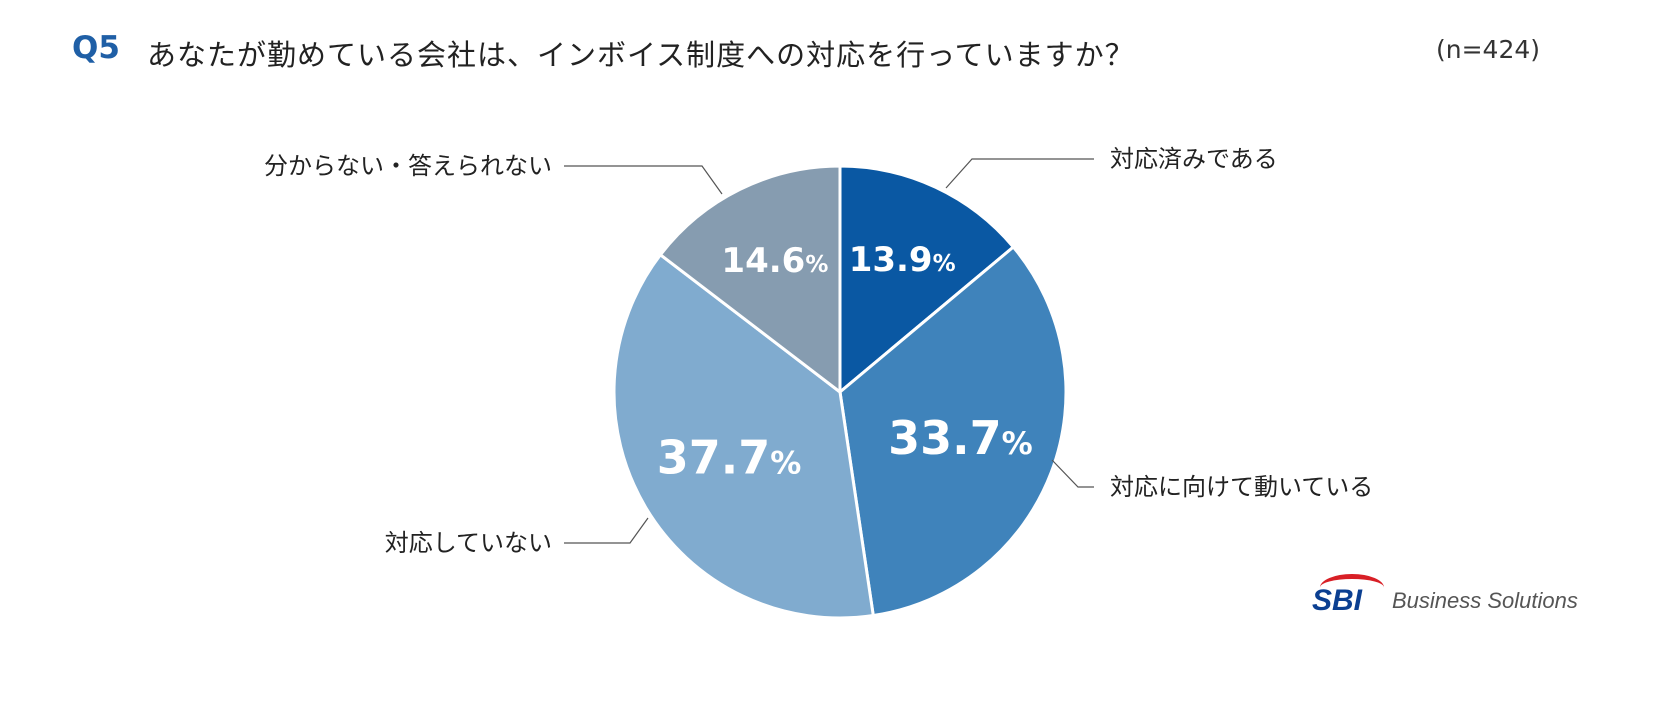 This screenshot has width=1654, height=709. Describe the element at coordinates (729, 458) in the screenshot. I see `pie-value-label-not-handled: 37.7%` at that location.